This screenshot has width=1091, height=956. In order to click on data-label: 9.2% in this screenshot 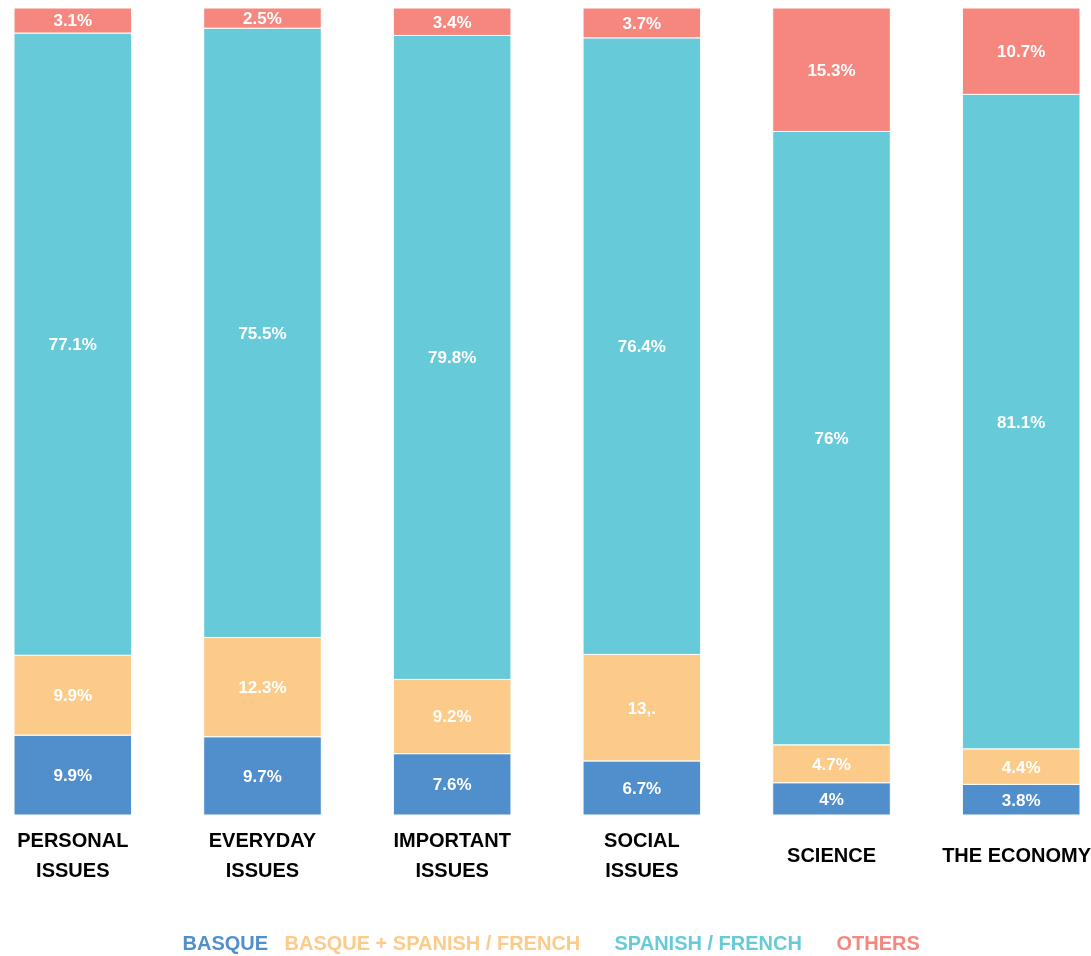, I will do `click(452, 717)`.